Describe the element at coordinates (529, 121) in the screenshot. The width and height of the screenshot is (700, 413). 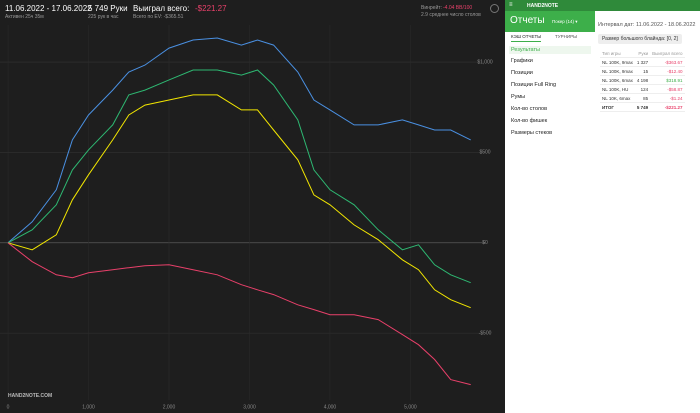
I see `menu-item: Кол-во фишек` at that location.